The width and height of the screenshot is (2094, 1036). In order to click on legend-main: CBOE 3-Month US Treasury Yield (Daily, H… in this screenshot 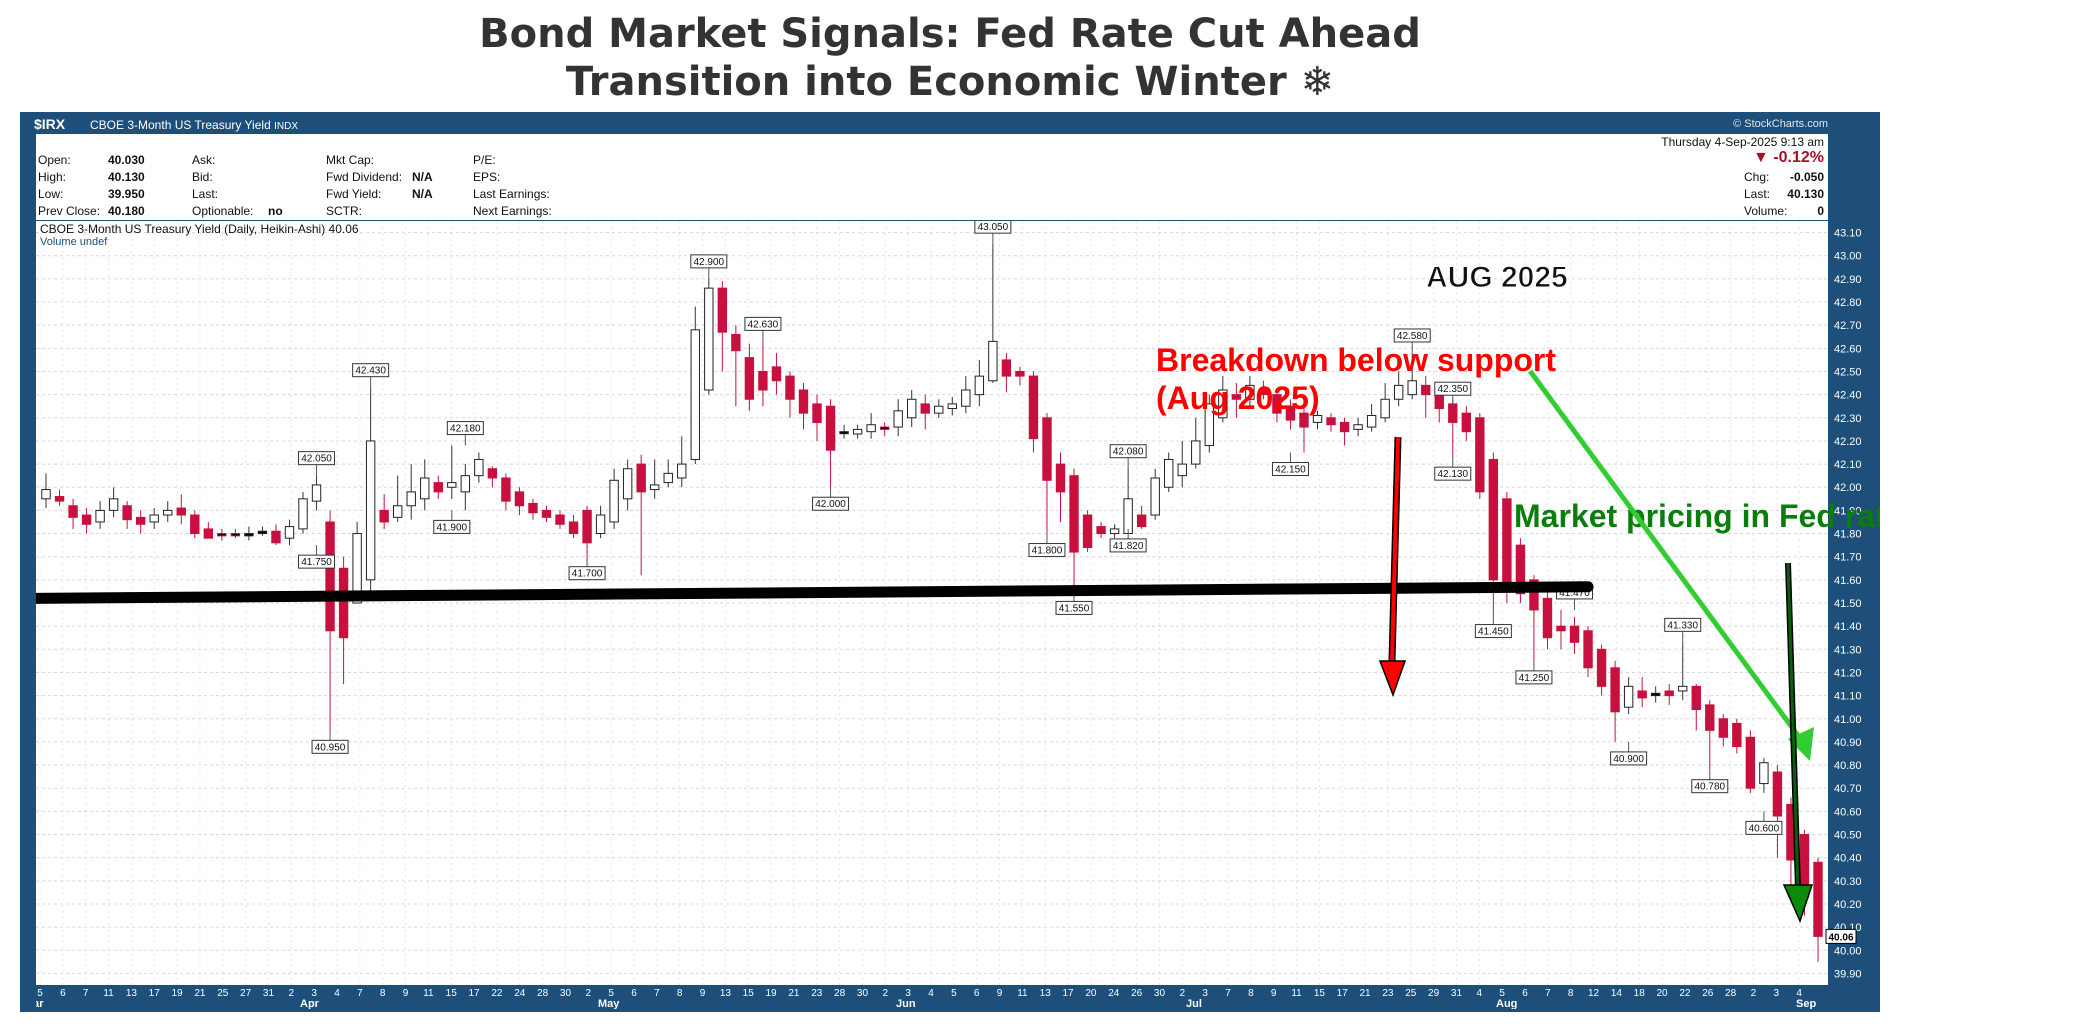, I will do `click(199, 229)`.